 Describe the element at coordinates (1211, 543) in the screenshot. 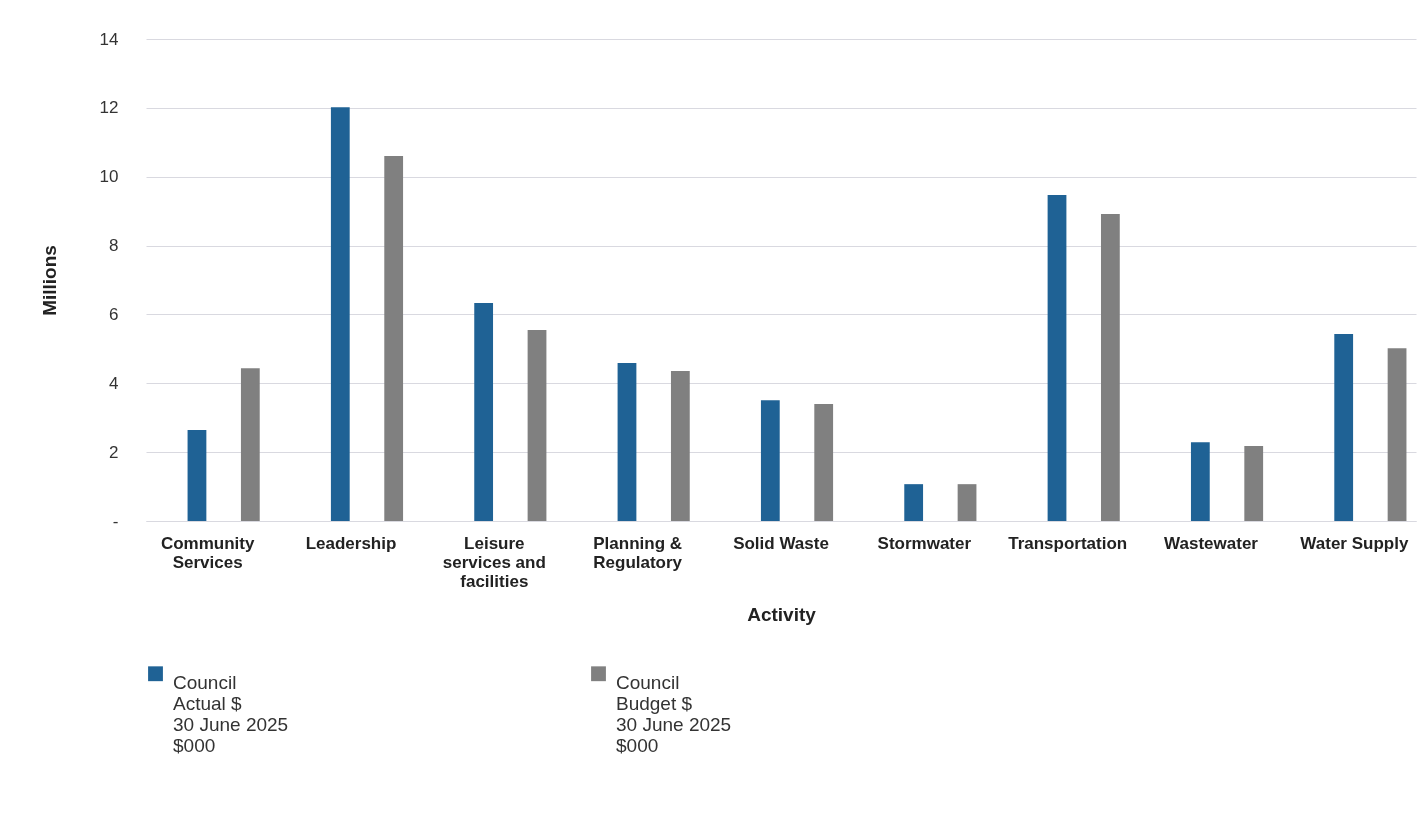

I see `x-tick-label: Wastewater` at that location.